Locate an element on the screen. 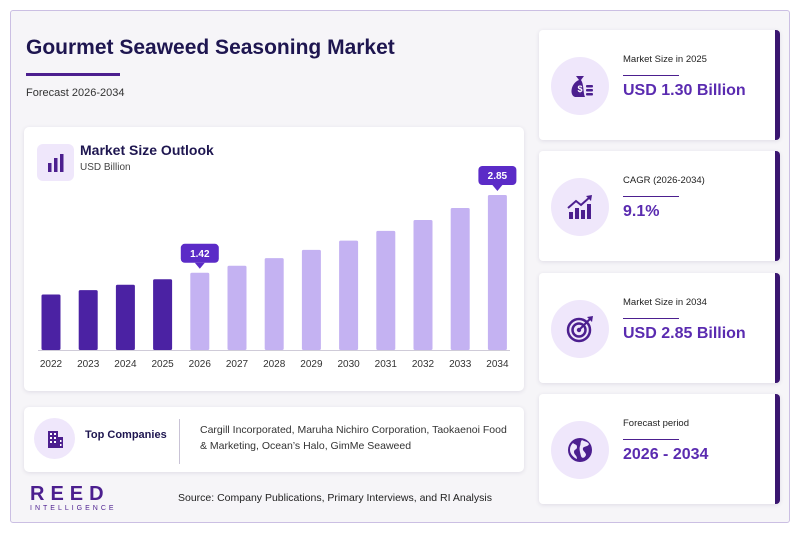 This screenshot has height=533, width=800. svg-text: 2.85 is located at coordinates (498, 176).